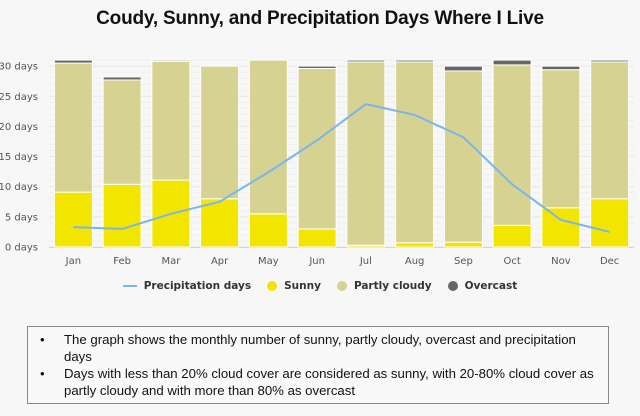  I want to click on legend-line-icon, so click(129, 286).